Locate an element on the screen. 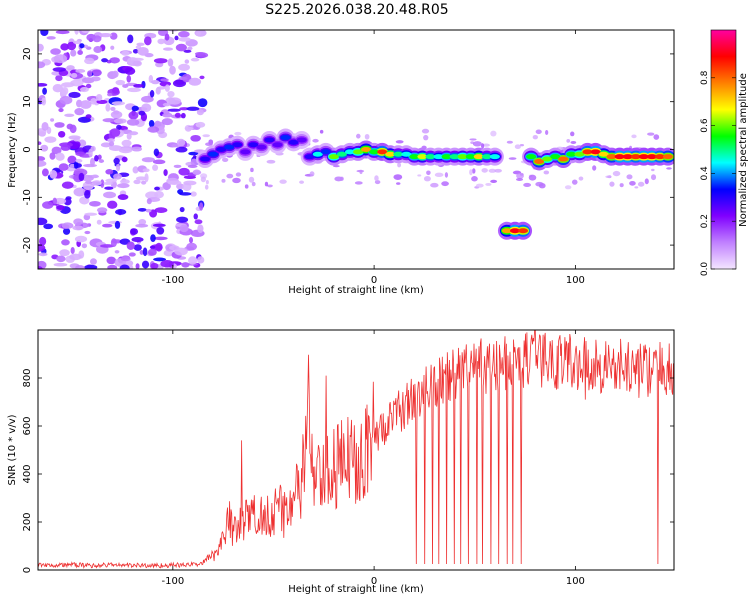 The image size is (750, 600). figure-title: S225.2026.038.20.48.R05 is located at coordinates (356, 10).